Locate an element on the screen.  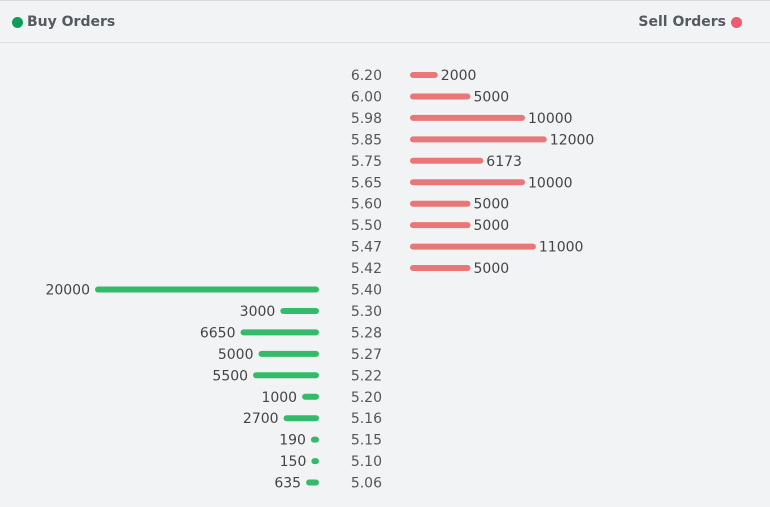
buy-volume-label: 190 is located at coordinates (292, 441).